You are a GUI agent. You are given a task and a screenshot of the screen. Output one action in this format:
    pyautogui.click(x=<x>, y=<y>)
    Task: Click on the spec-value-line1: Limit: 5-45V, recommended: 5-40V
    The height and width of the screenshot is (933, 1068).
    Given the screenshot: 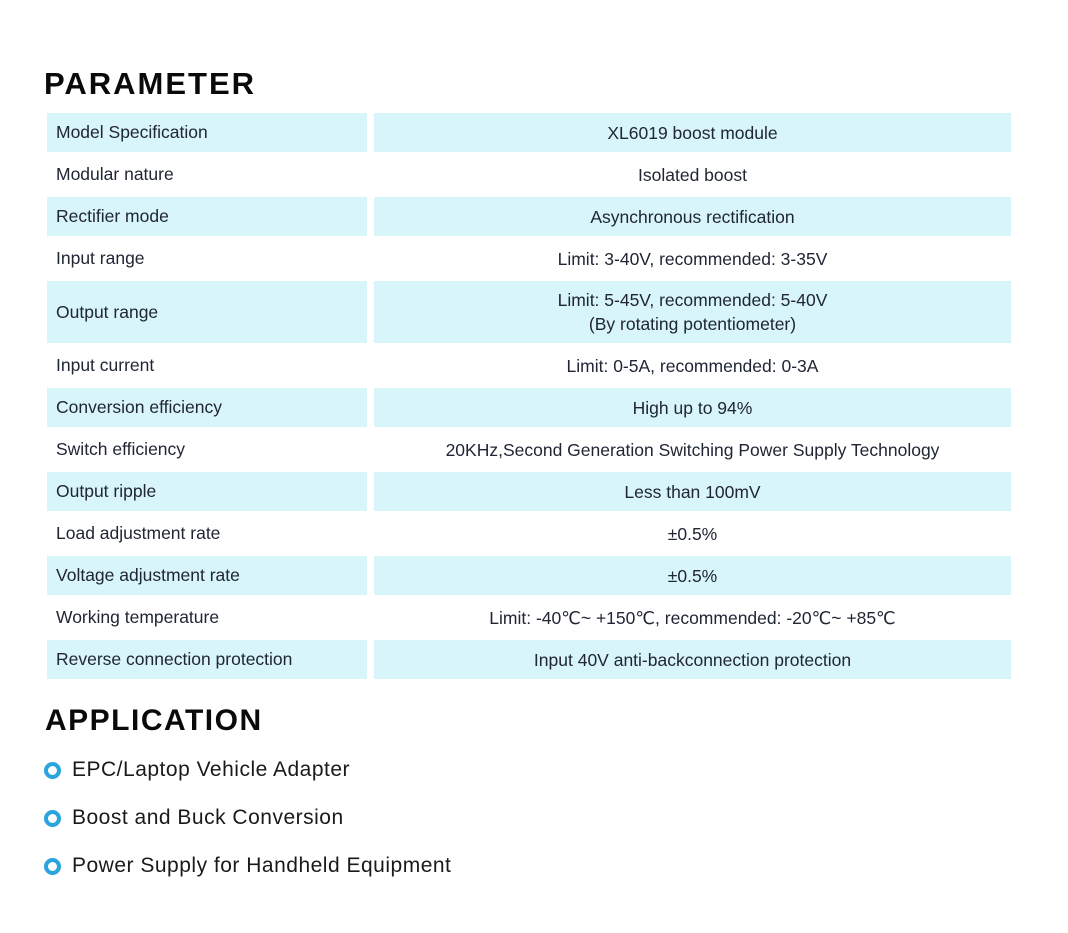 What is the action you would take?
    pyautogui.click(x=692, y=300)
    